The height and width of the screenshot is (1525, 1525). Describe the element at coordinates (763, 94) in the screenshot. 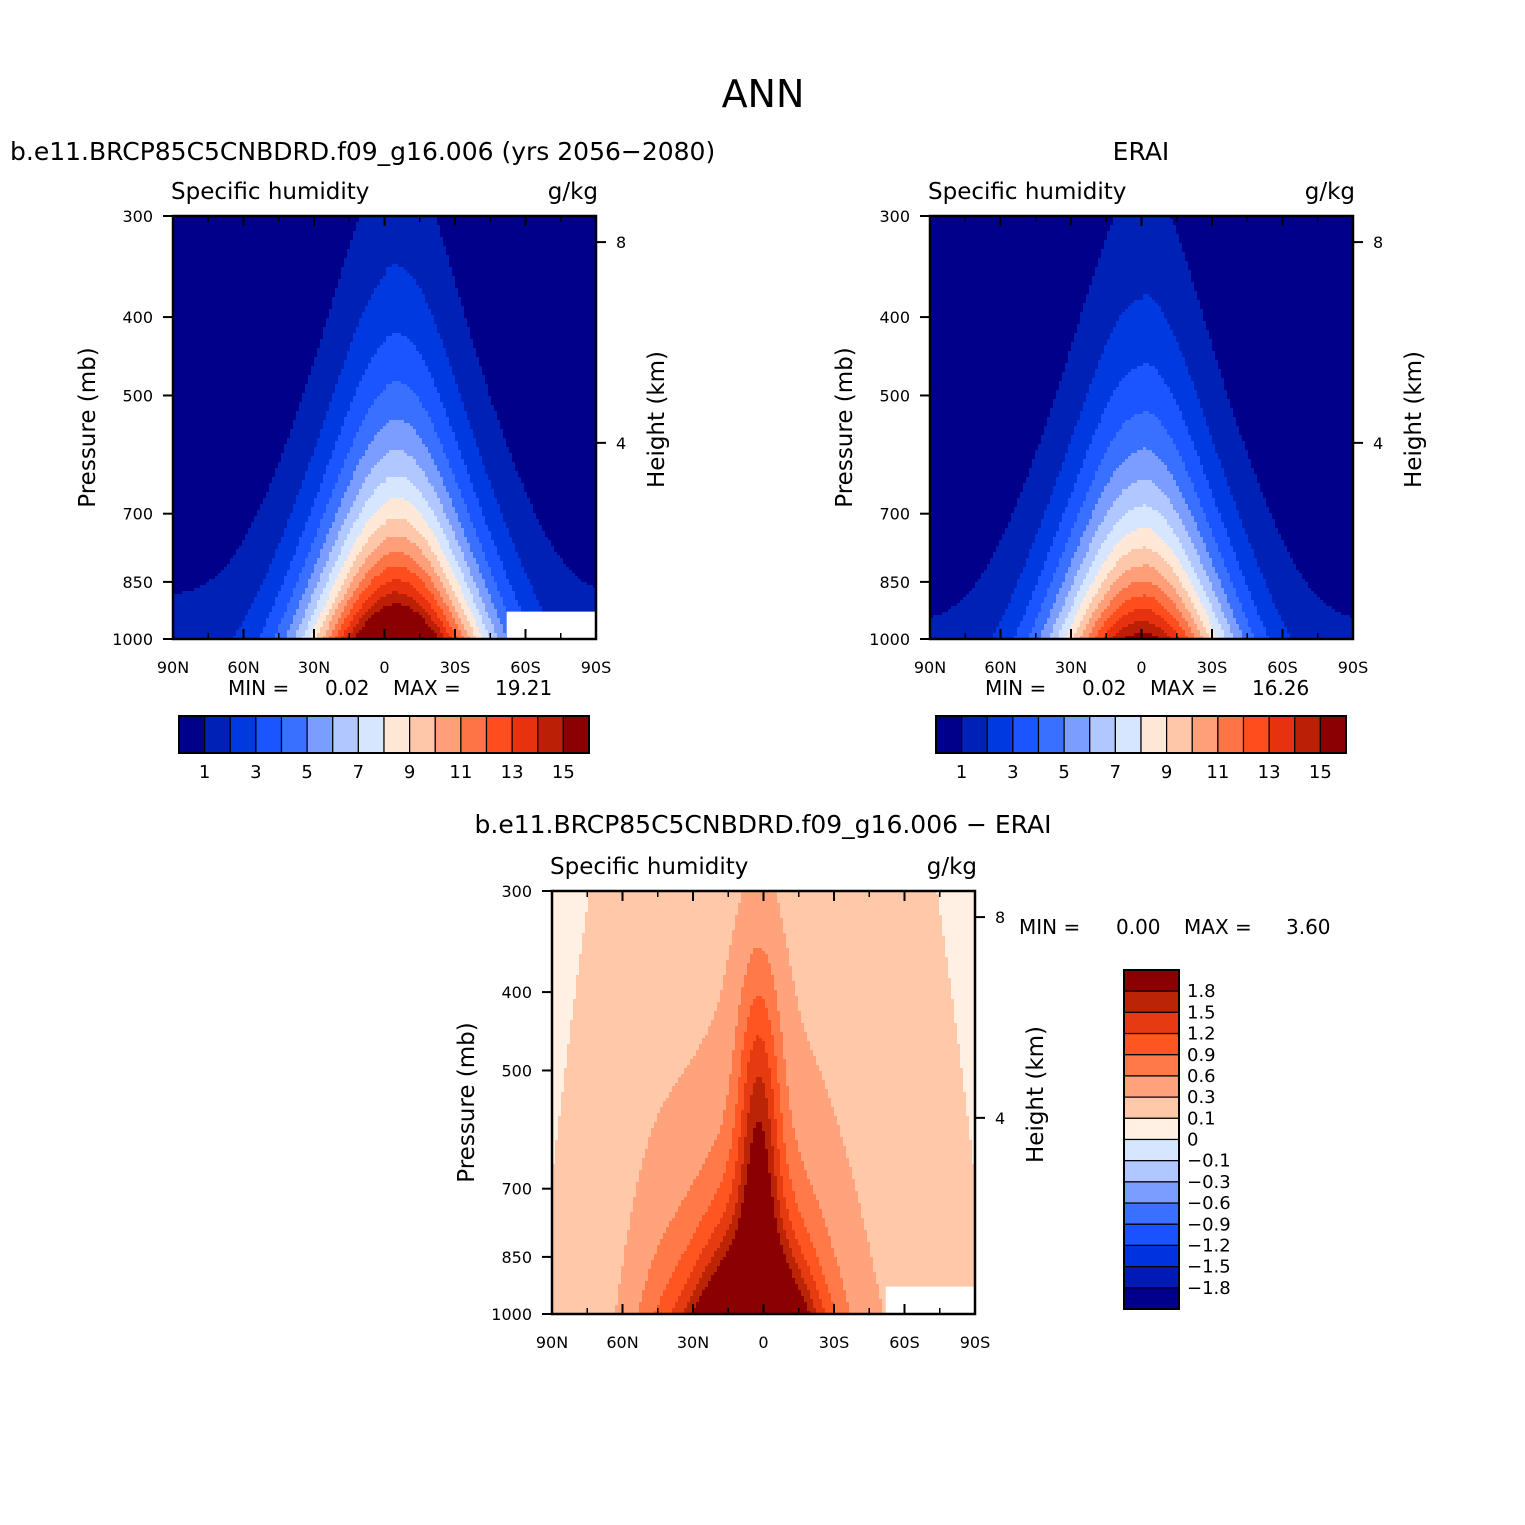

I see `figure-title: ANN` at that location.